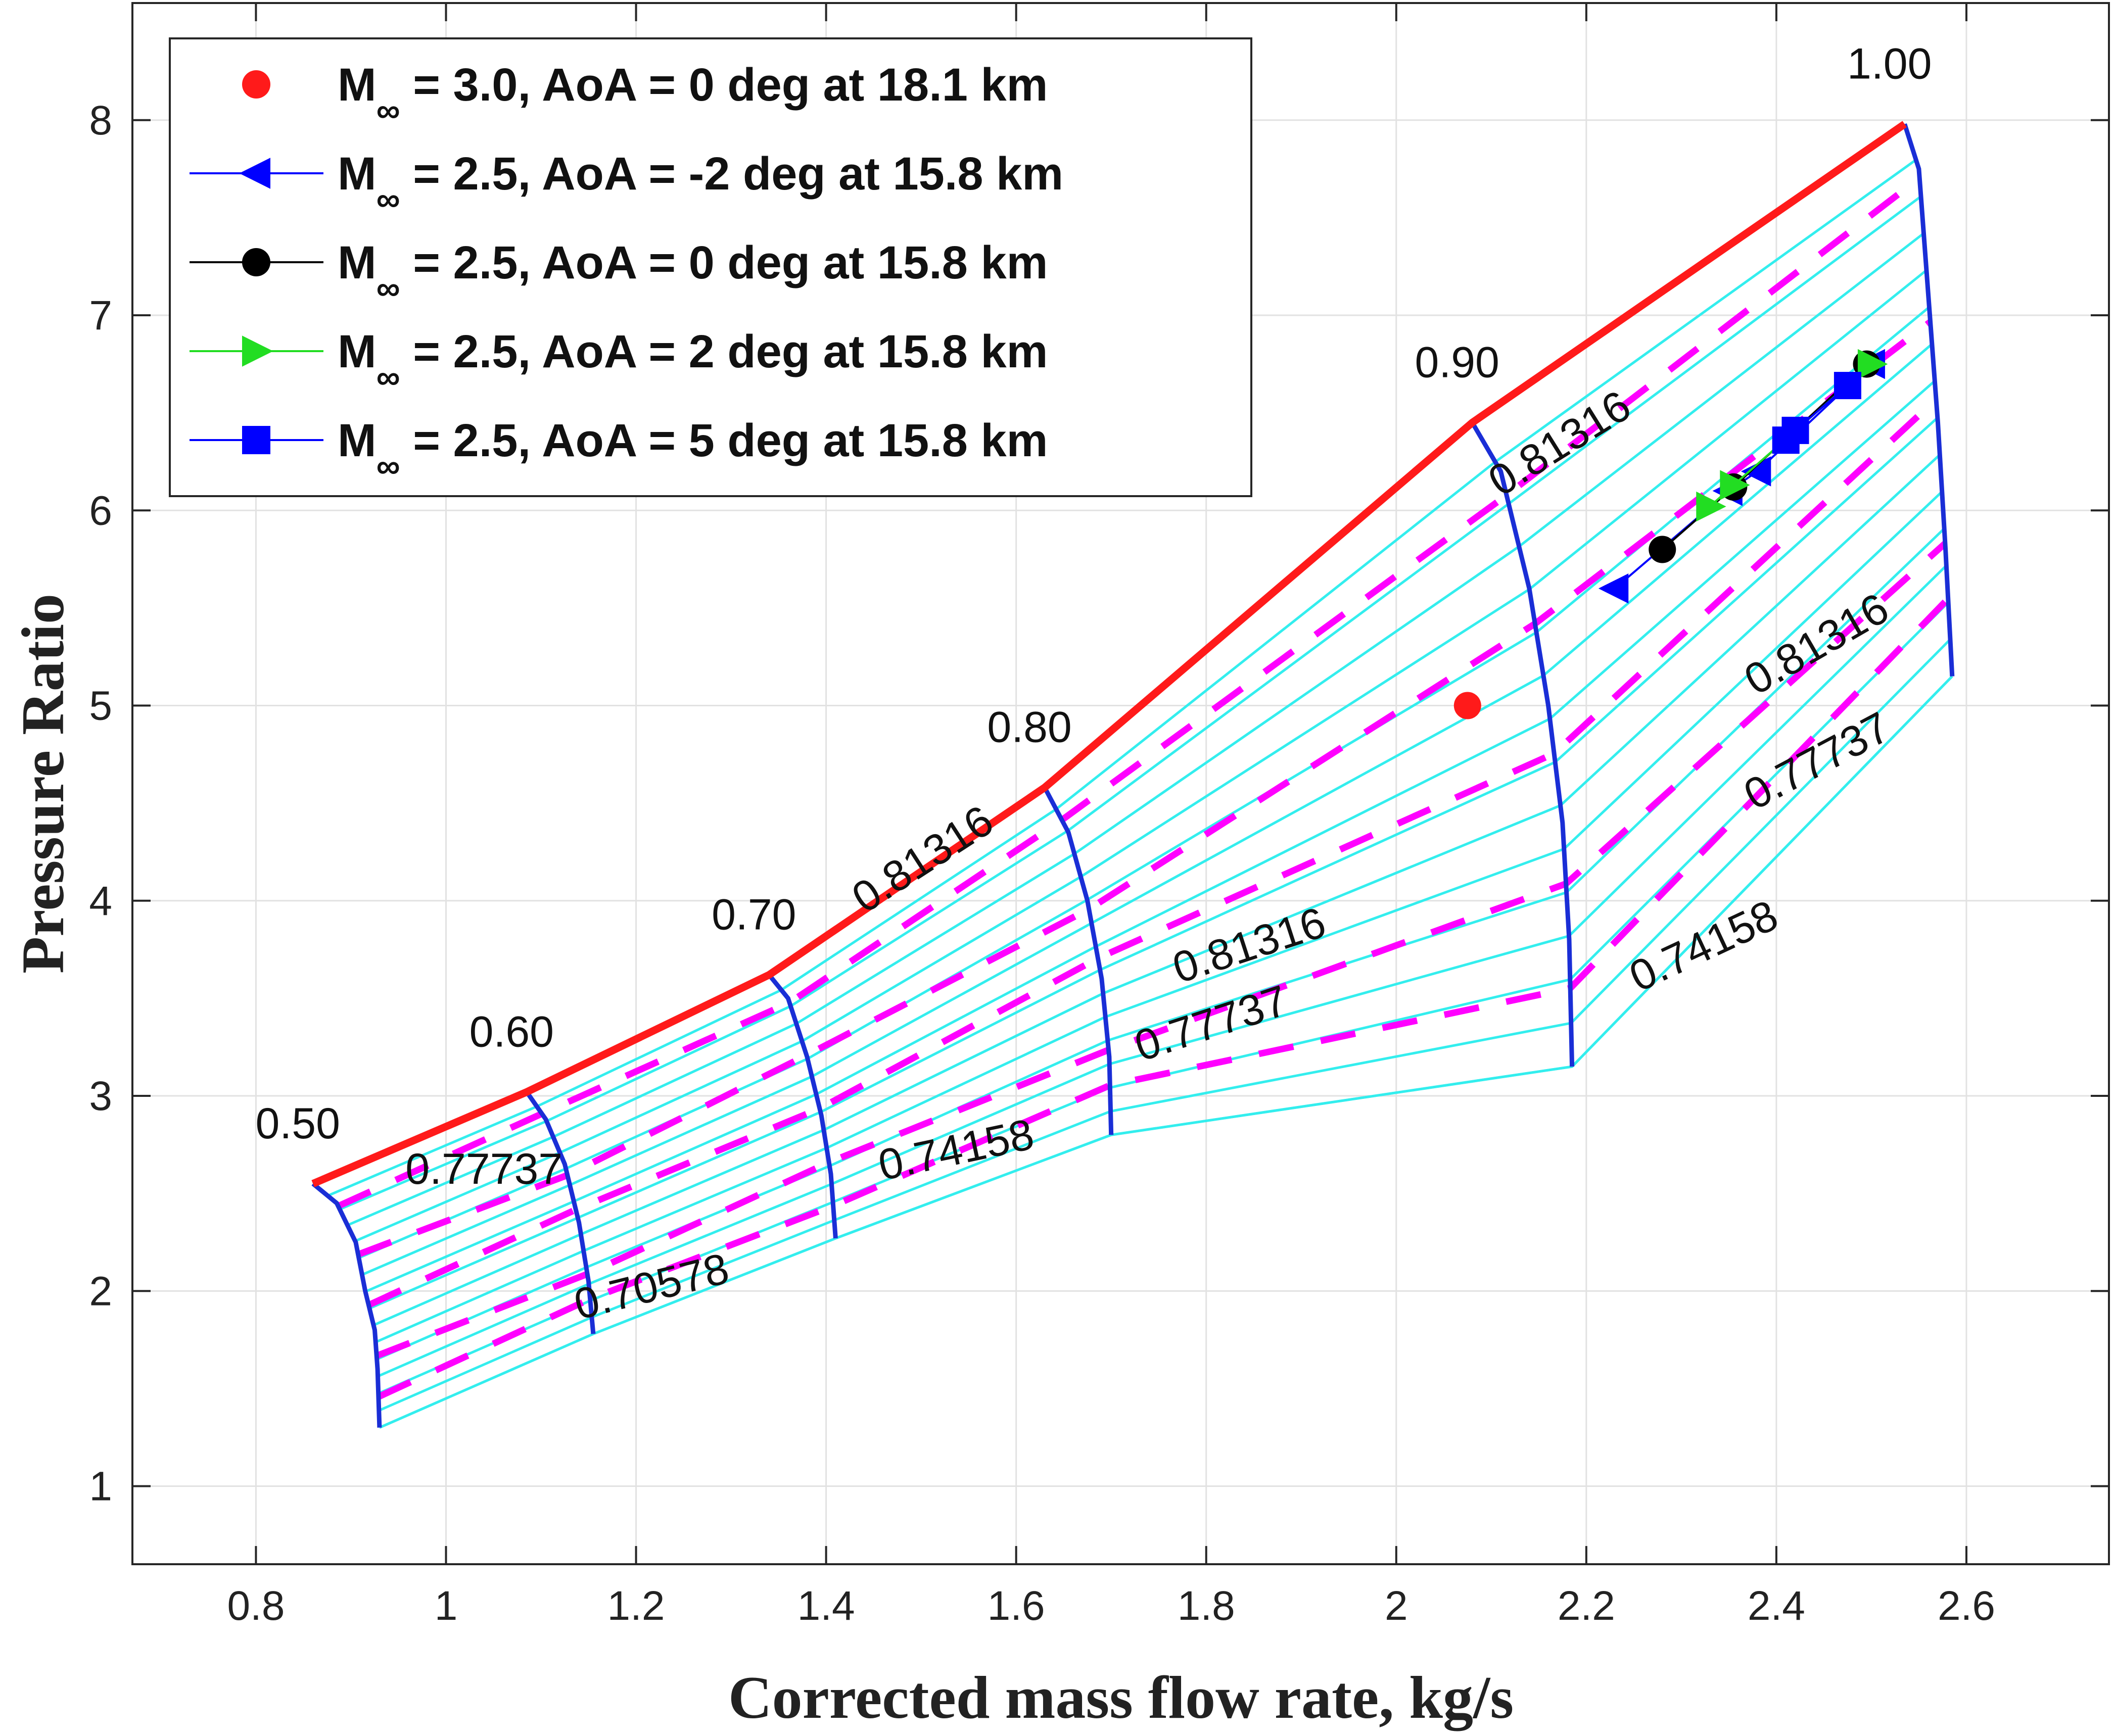 The width and height of the screenshot is (2114, 1736). Describe the element at coordinates (754, 915) in the screenshot. I see `speed-label: 0.70` at that location.